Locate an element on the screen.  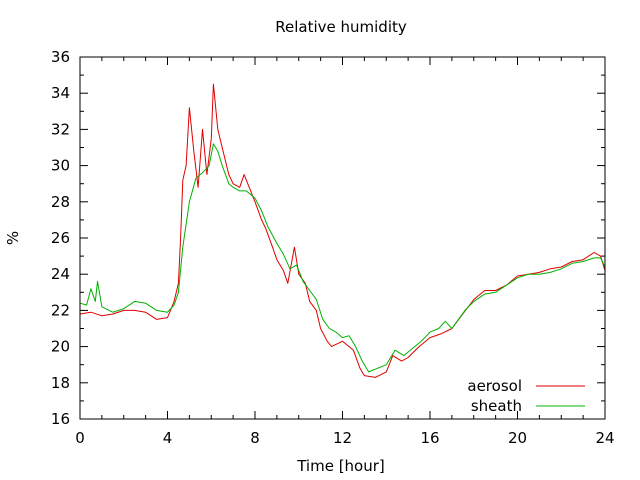
y-tick-label: 18 is located at coordinates (60, 383).